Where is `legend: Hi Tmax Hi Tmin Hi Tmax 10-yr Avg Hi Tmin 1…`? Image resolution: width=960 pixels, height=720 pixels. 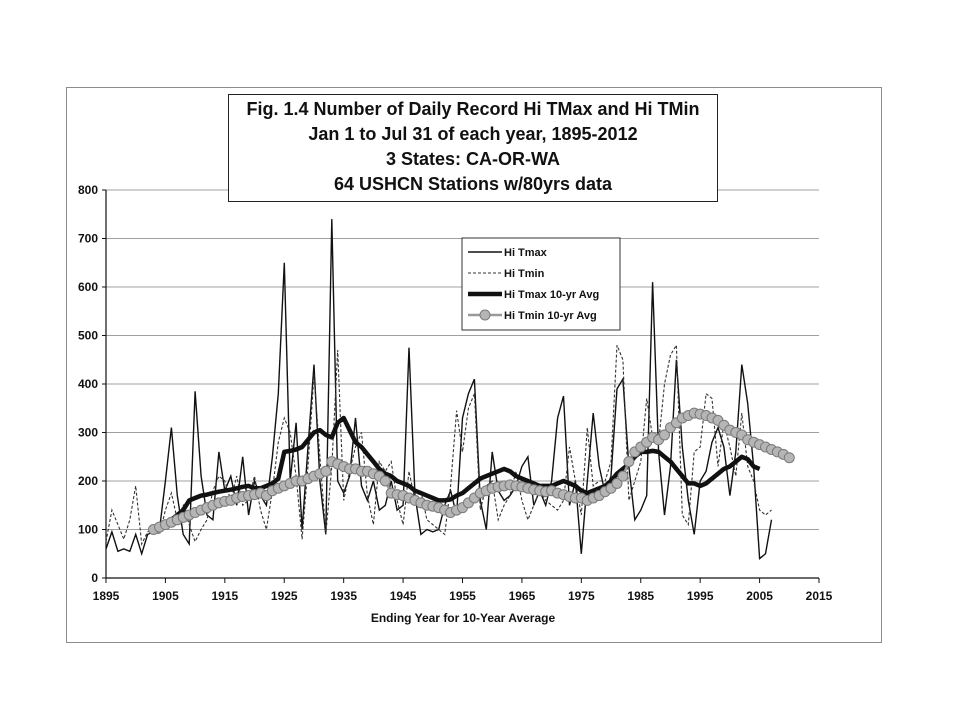
legend: Hi Tmax Hi Tmin Hi Tmax 10-yr Avg Hi Tmin 1… is located at coordinates (541, 284).